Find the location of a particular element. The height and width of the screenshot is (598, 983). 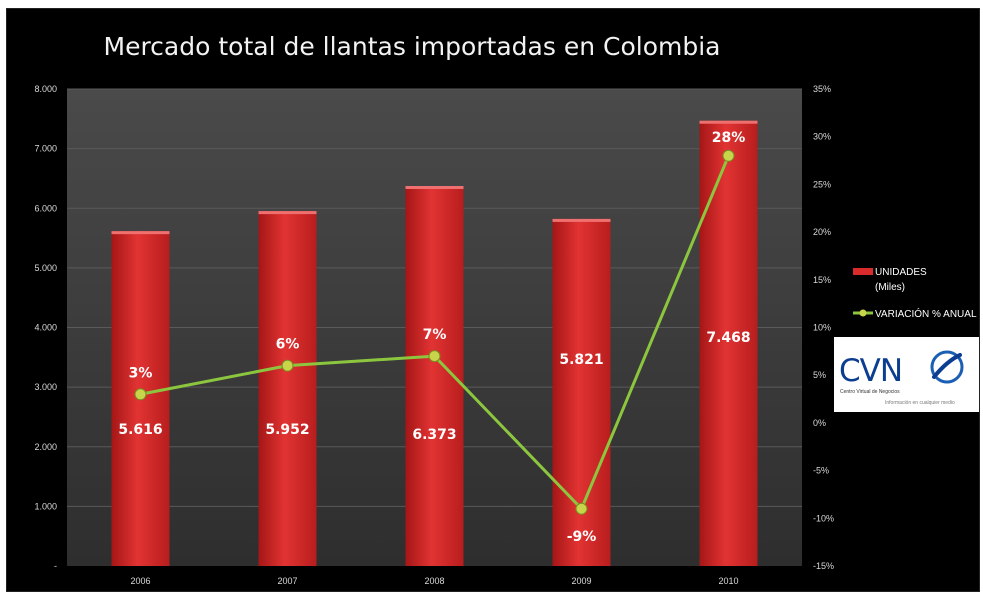

x-tick-label: 2010 is located at coordinates (728, 581).